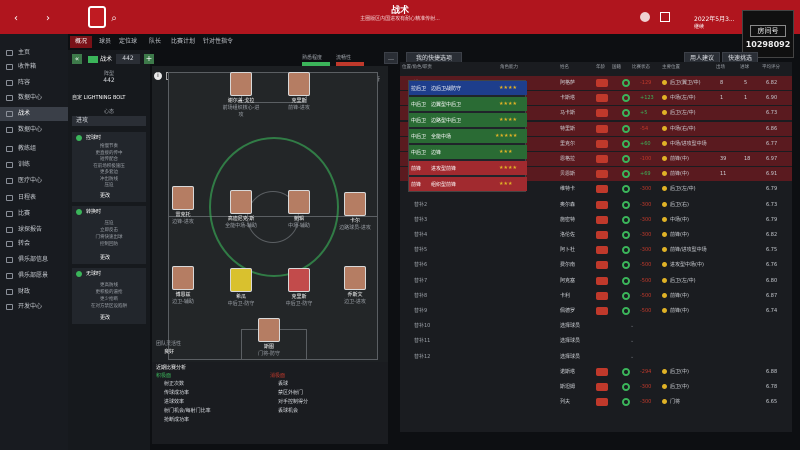 The width and height of the screenshot is (800, 450). I want to click on sidebar-item-medical: 医疗中心, so click(34, 181).